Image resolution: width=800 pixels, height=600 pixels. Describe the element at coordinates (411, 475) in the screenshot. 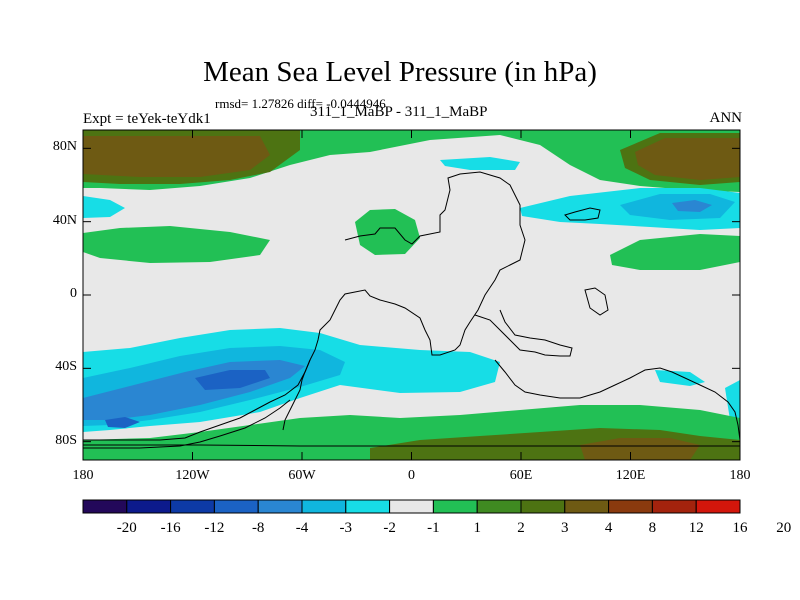

I see `lon-tick-label: 0` at that location.